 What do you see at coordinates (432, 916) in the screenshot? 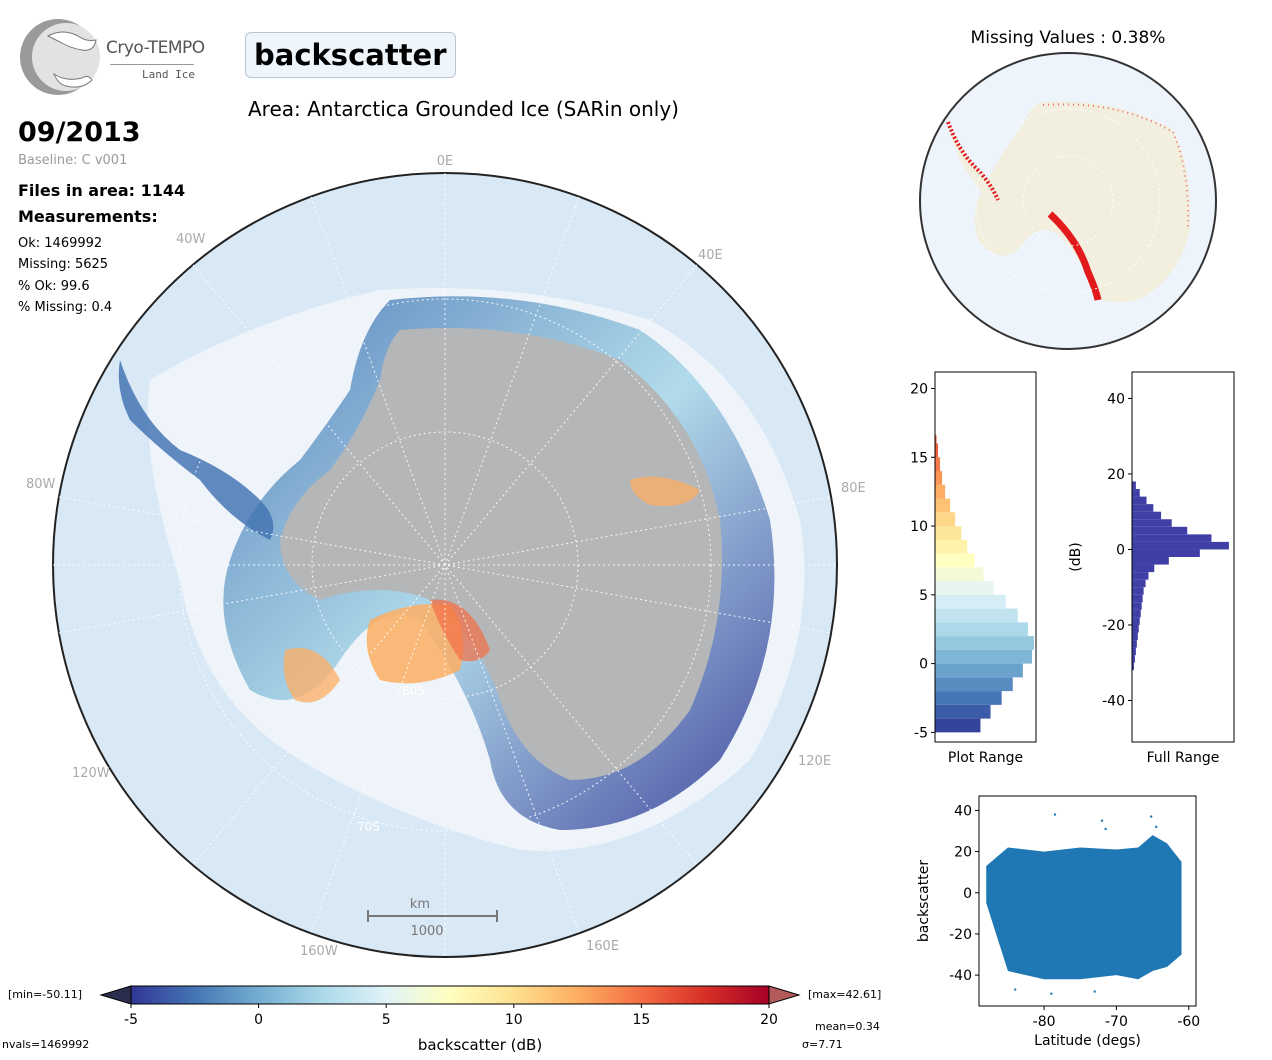
I see `scalebar` at bounding box center [432, 916].